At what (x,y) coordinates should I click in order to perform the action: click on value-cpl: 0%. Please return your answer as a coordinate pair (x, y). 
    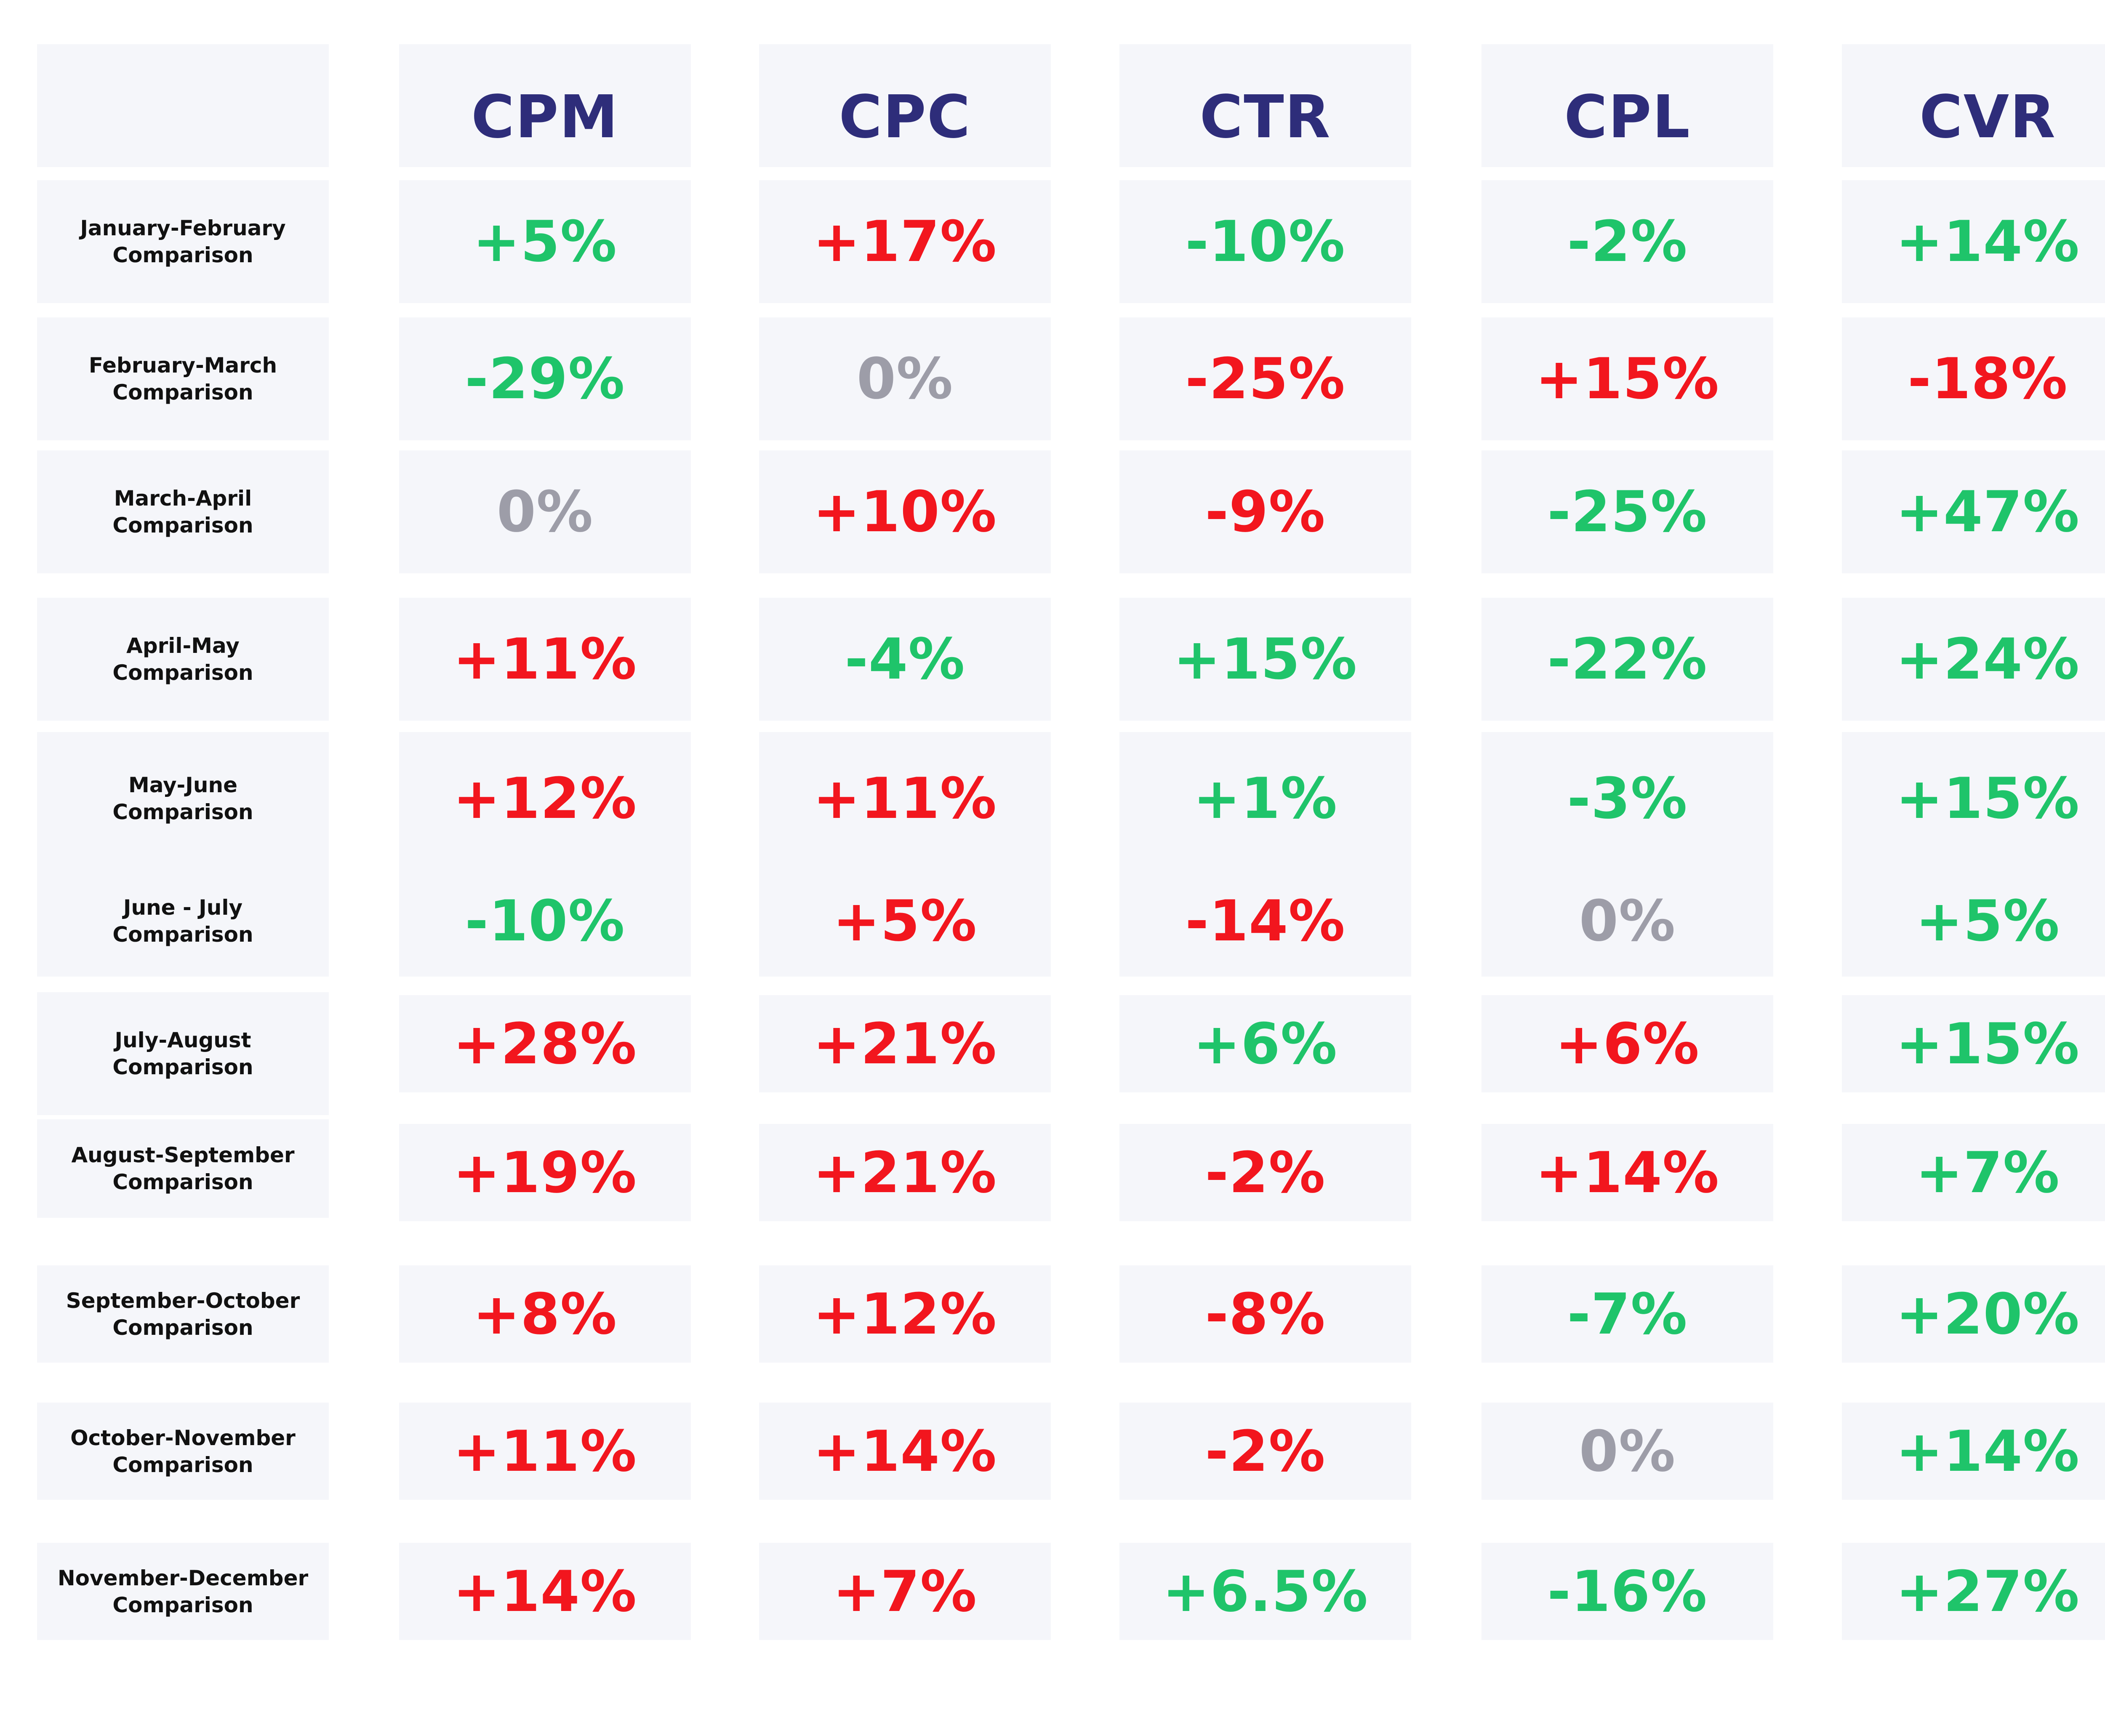
    Looking at the image, I should click on (1627, 921).